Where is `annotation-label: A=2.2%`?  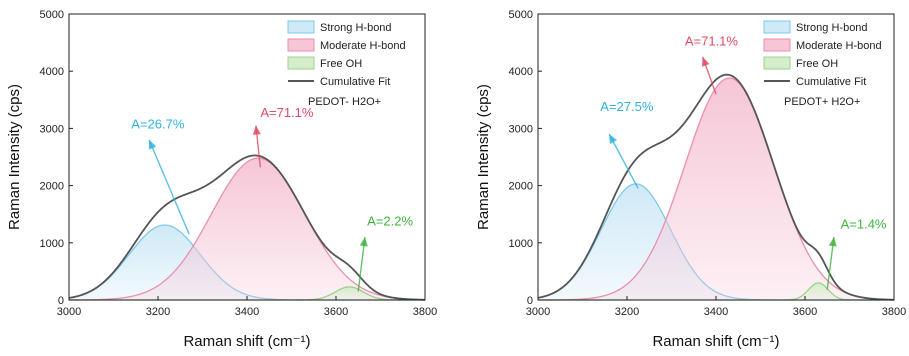 annotation-label: A=2.2% is located at coordinates (390, 221).